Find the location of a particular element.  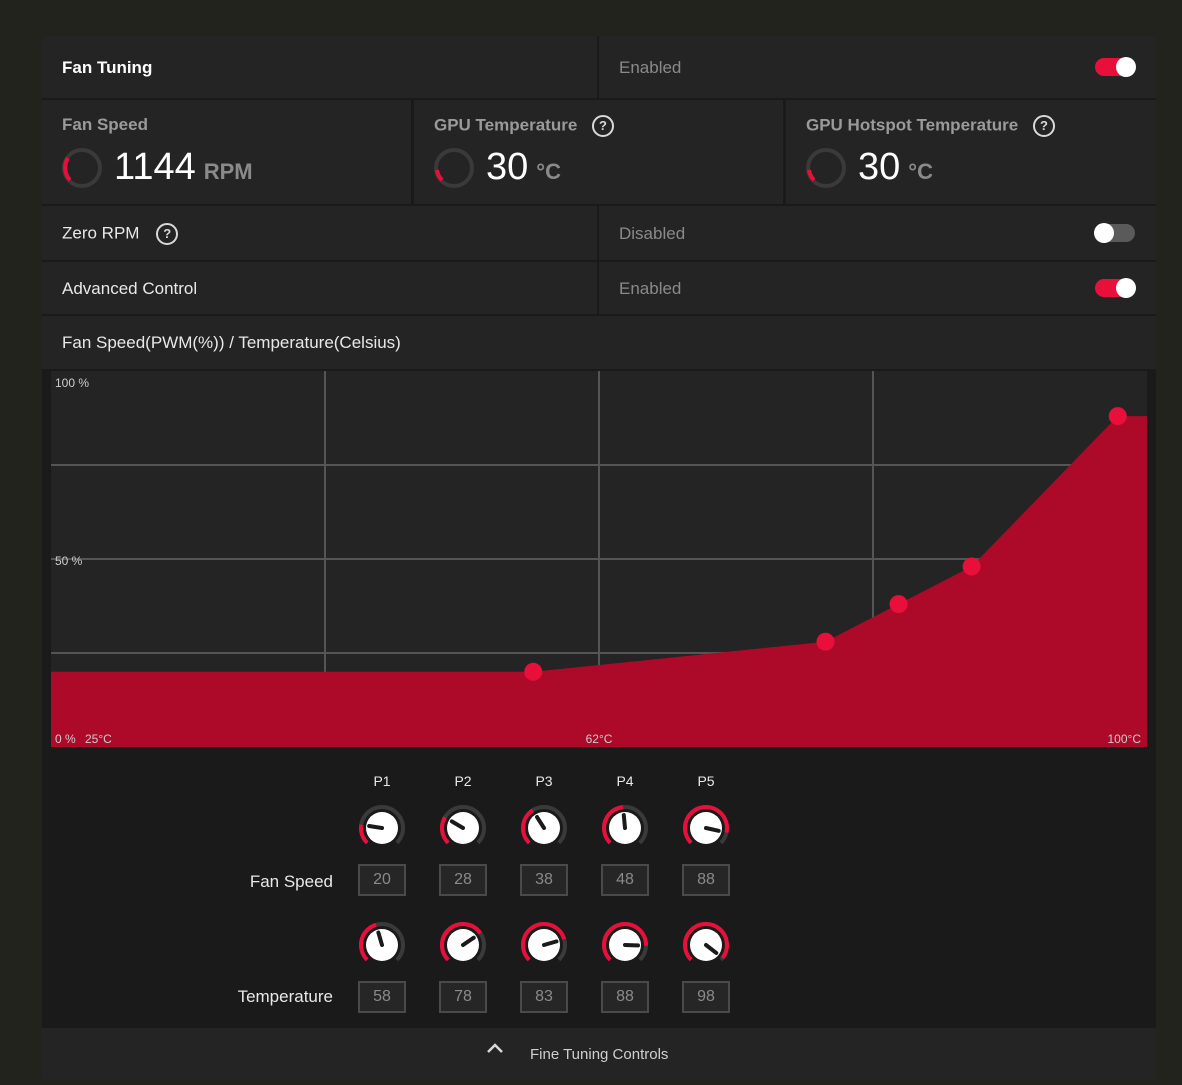

gpu-temp-gauge-icon is located at coordinates (454, 168).